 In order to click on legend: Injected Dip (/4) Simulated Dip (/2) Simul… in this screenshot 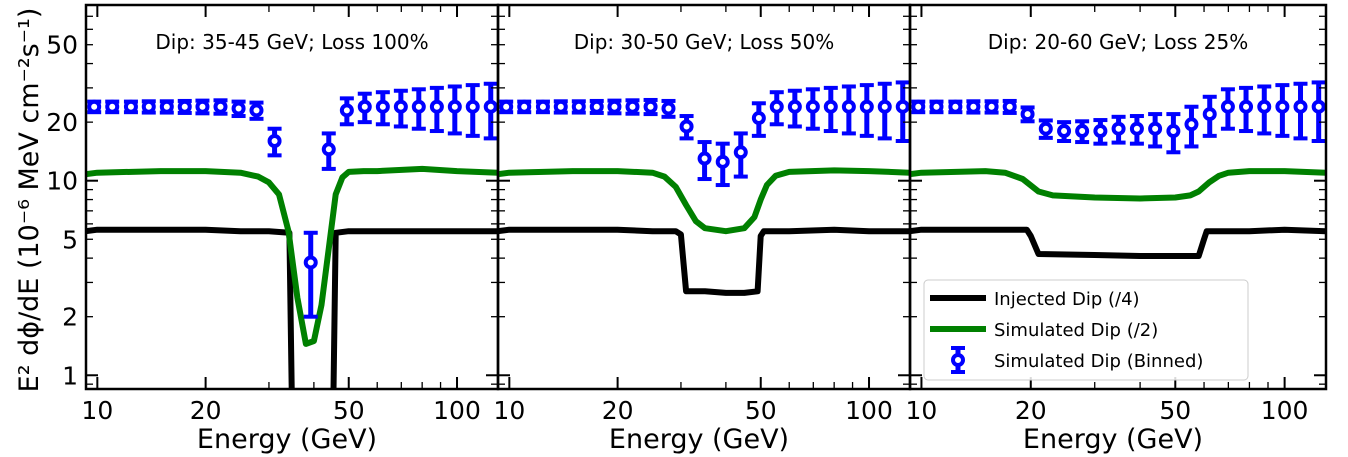, I will do `click(1086, 330)`.